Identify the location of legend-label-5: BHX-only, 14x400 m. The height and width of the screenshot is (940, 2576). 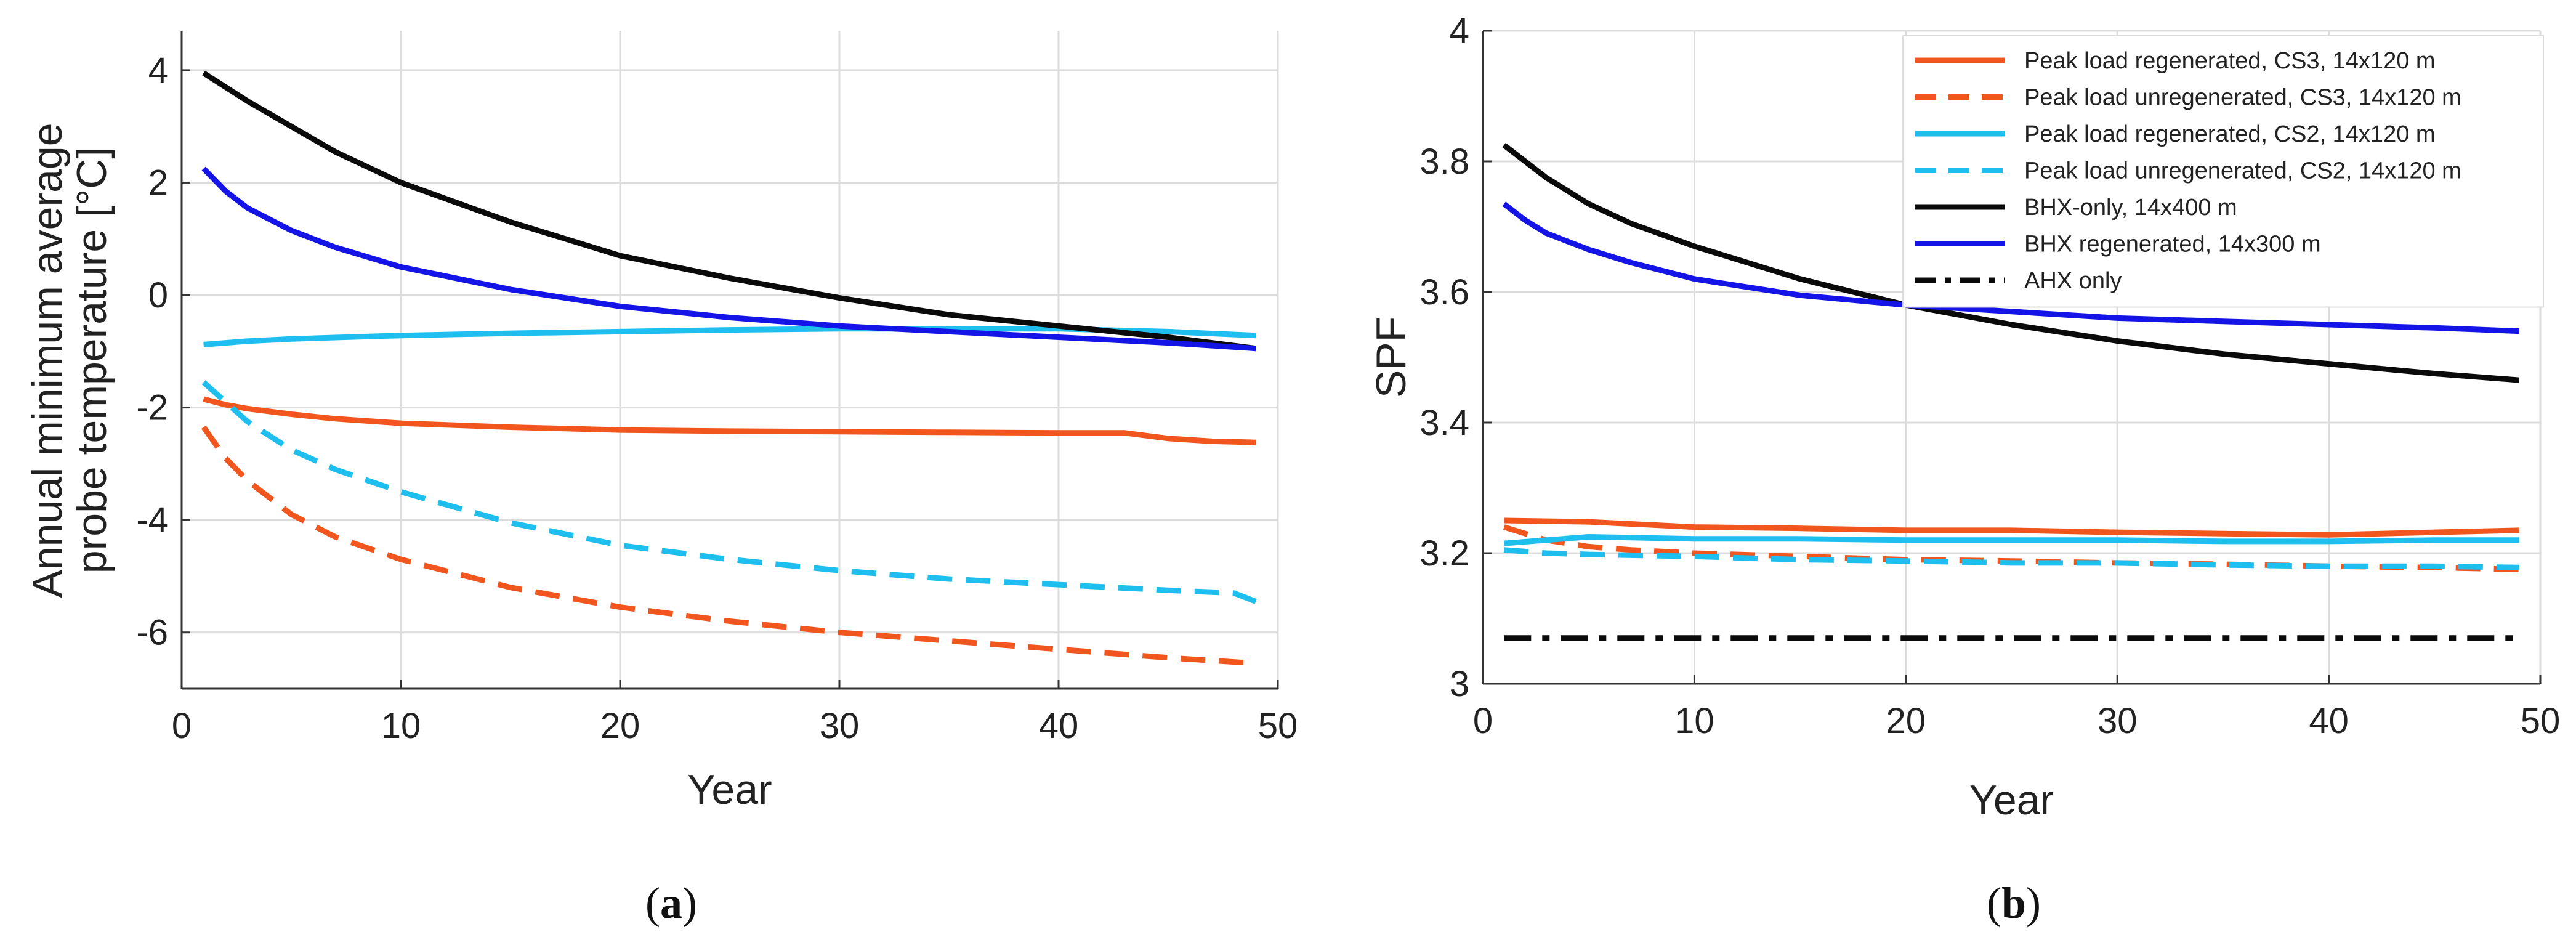
(2130, 208).